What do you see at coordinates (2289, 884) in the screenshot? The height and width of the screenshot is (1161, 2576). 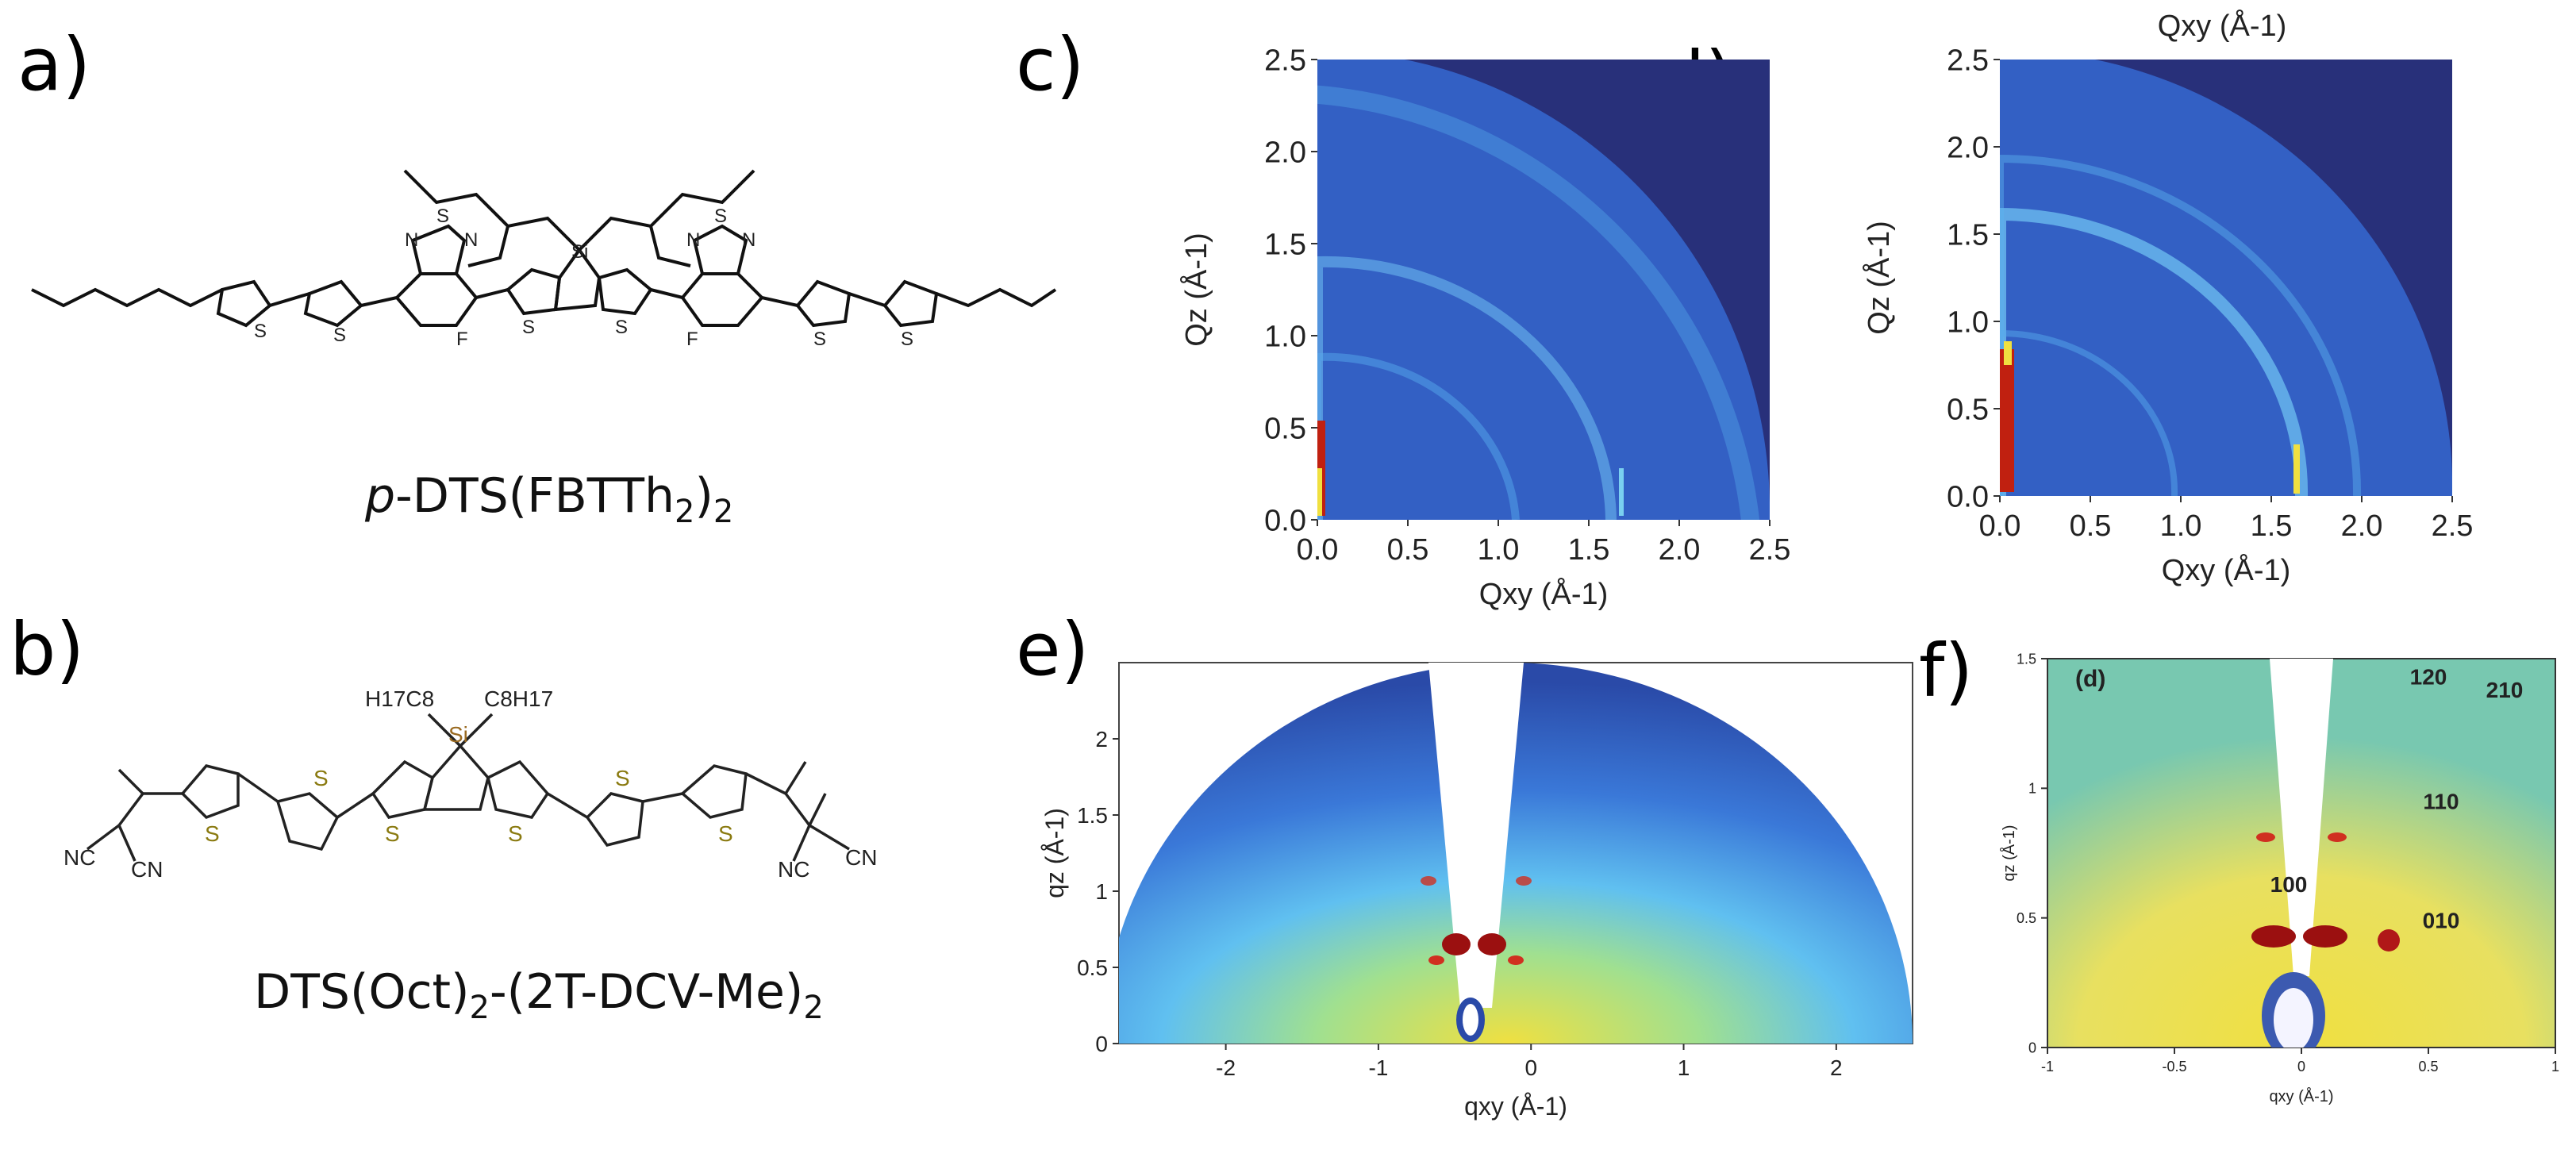 I see `peak-annotation: 100` at bounding box center [2289, 884].